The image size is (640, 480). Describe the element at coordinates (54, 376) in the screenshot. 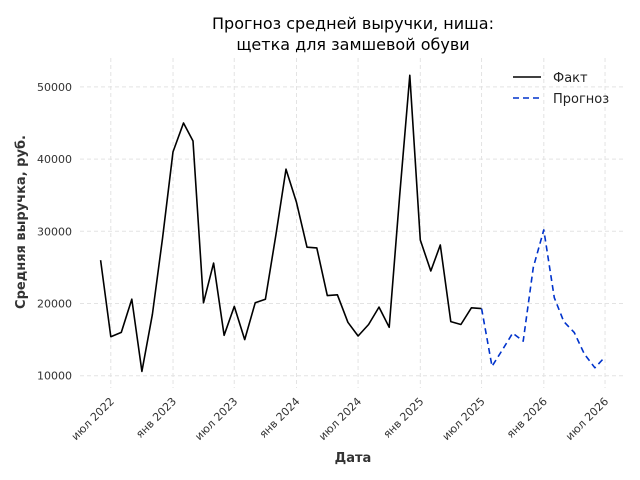

I see `y-tick-label: 10000` at that location.